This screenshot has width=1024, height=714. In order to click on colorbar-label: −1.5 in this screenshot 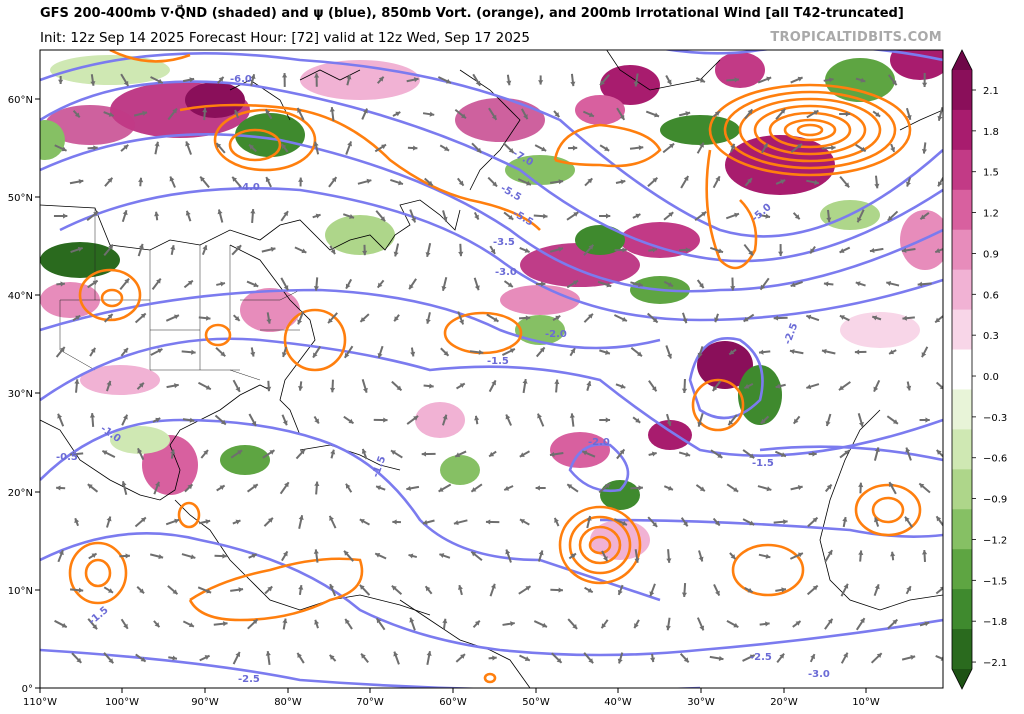, I will do `click(995, 581)`.